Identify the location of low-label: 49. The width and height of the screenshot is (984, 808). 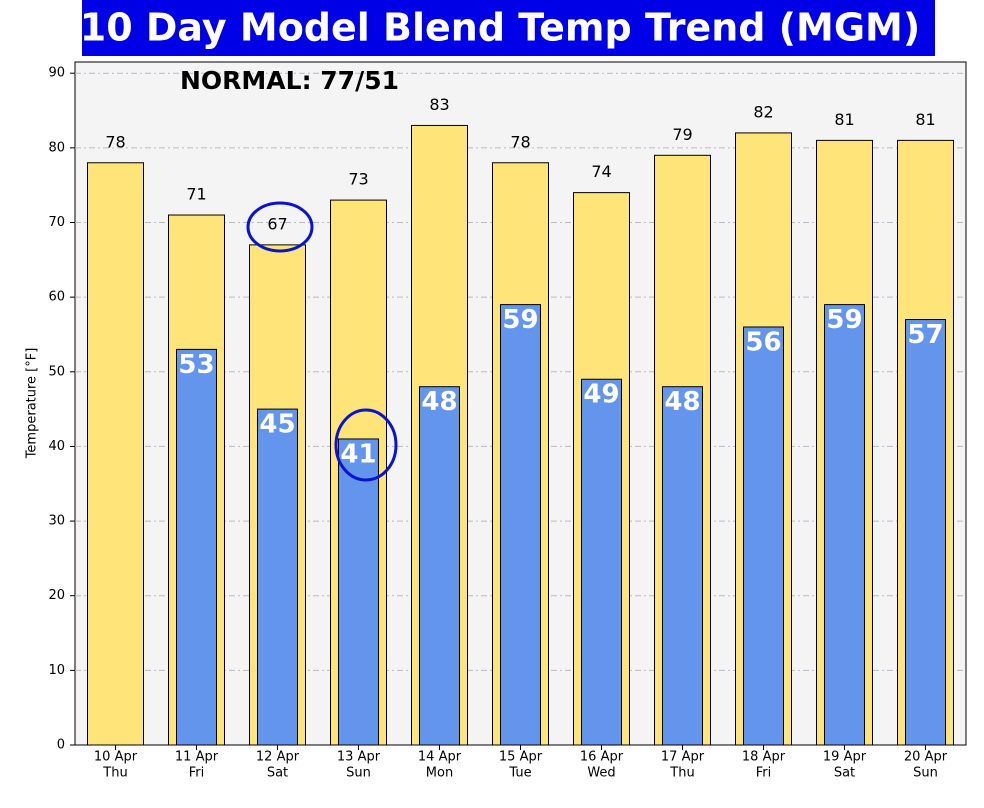
(601, 395).